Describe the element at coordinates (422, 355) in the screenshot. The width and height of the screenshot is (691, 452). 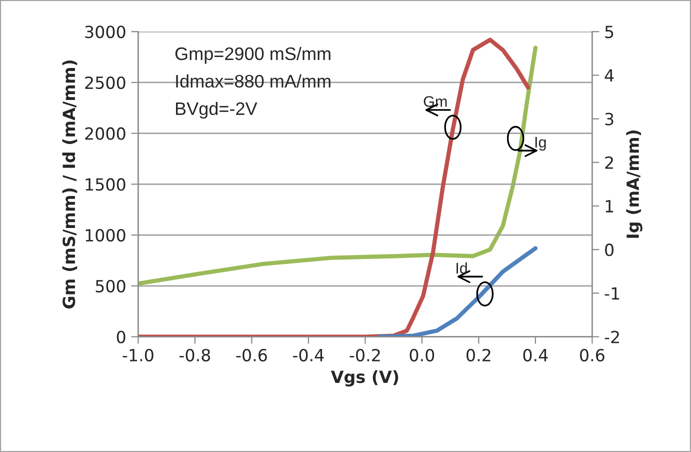
I see `x-tick-label: 0.0` at that location.